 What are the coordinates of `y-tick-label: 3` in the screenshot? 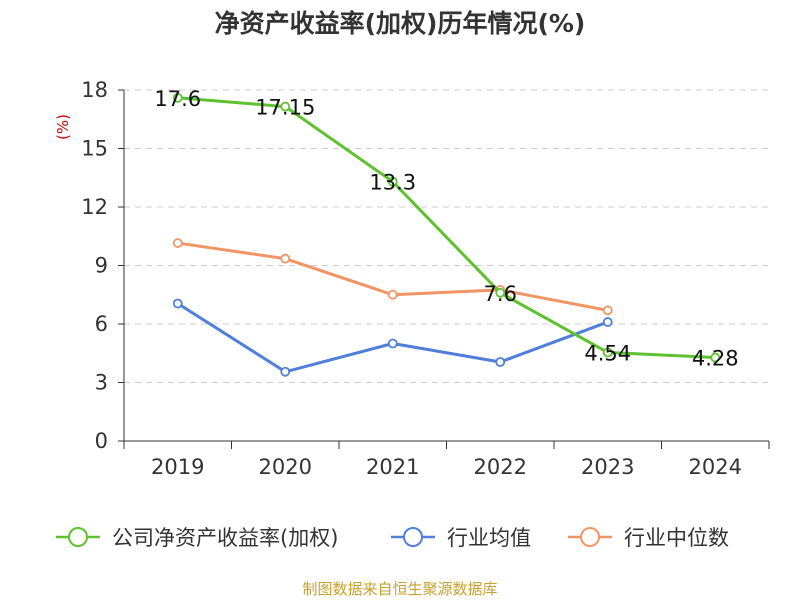 It's located at (101, 383).